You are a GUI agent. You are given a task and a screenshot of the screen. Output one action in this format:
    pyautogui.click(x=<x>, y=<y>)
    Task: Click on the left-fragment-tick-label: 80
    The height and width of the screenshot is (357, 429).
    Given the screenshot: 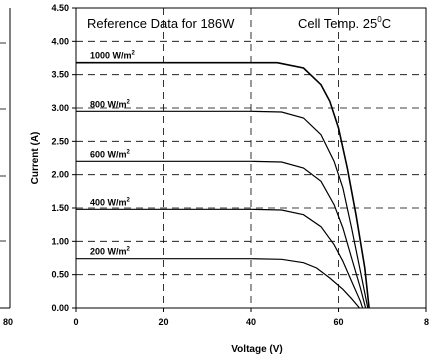 What is the action you would take?
    pyautogui.click(x=8, y=322)
    